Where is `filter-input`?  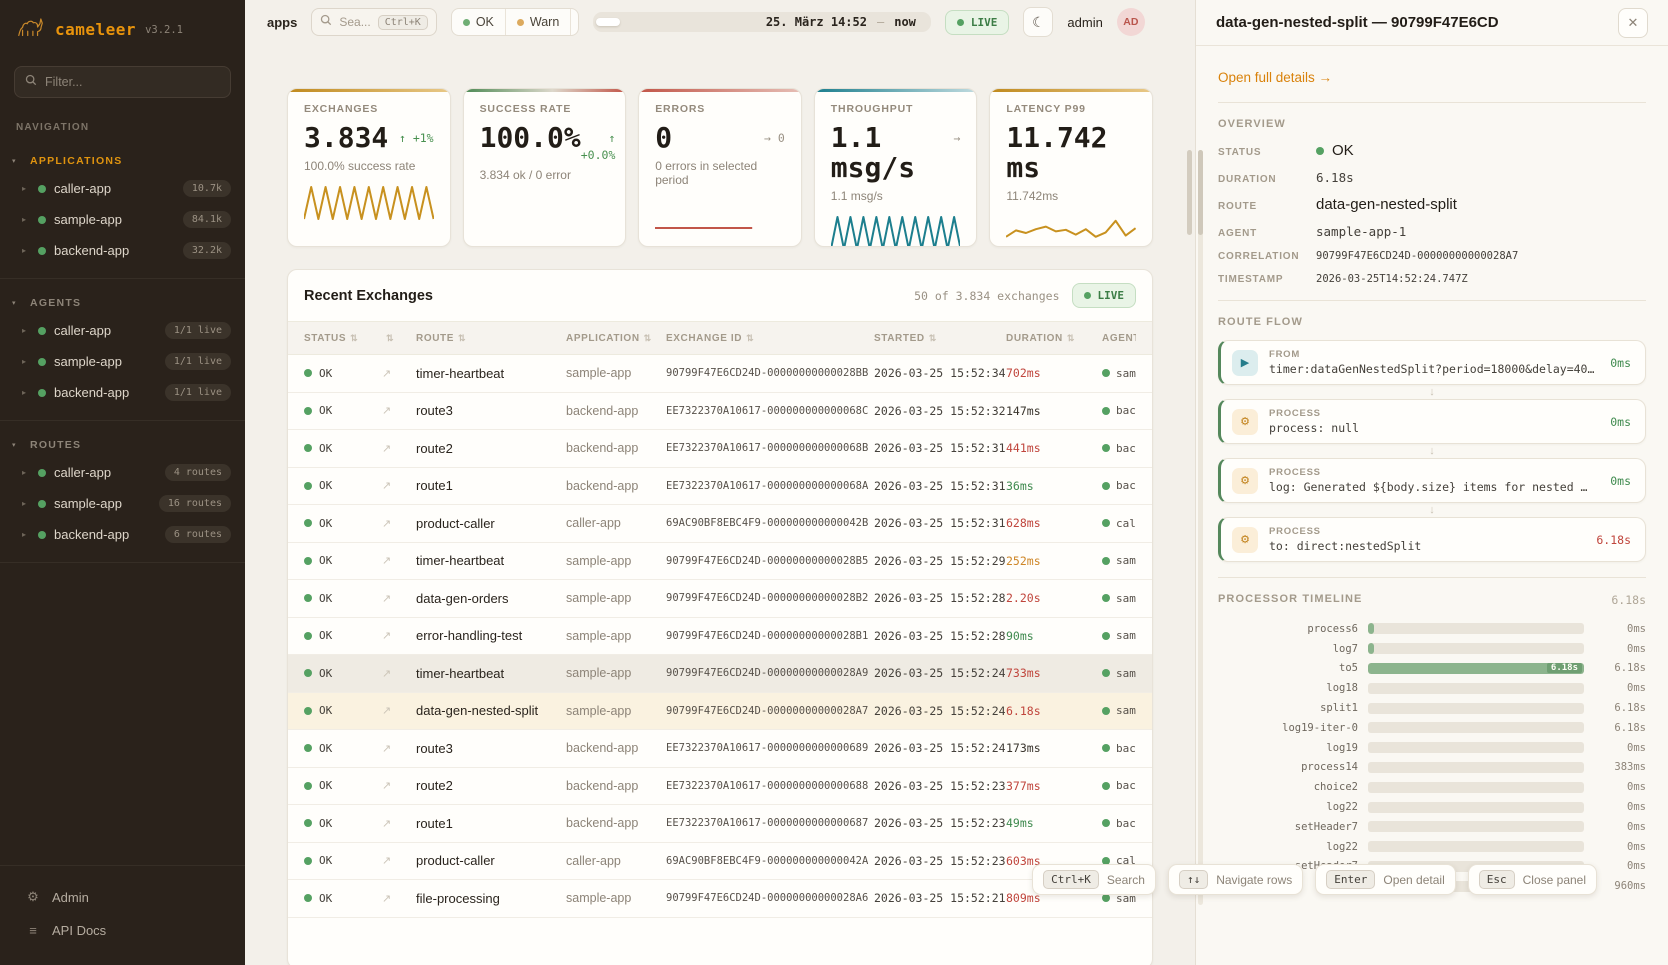
filter-input is located at coordinates (132, 82).